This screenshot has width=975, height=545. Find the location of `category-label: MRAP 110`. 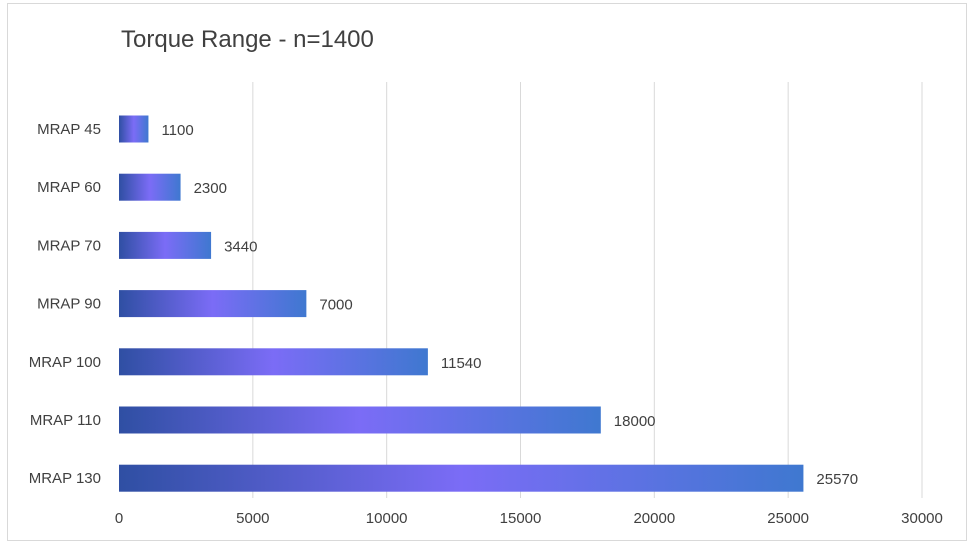

category-label: MRAP 110 is located at coordinates (65, 420).